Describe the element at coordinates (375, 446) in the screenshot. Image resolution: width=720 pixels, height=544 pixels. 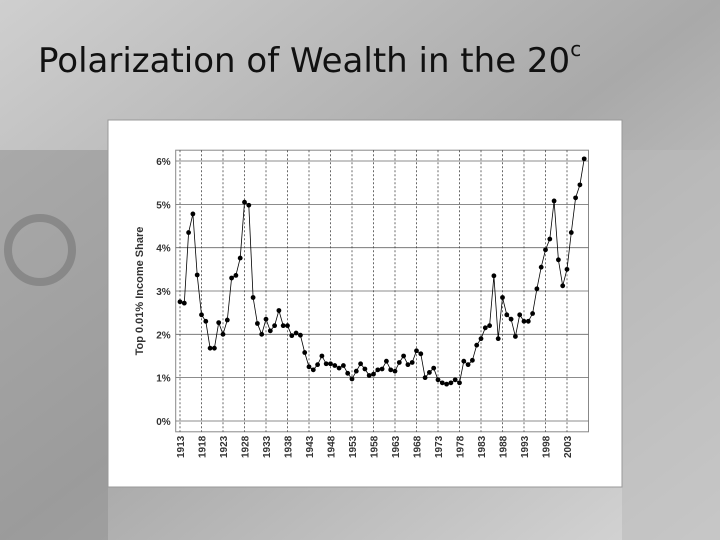
I see `x-tick-label: 1958` at that location.